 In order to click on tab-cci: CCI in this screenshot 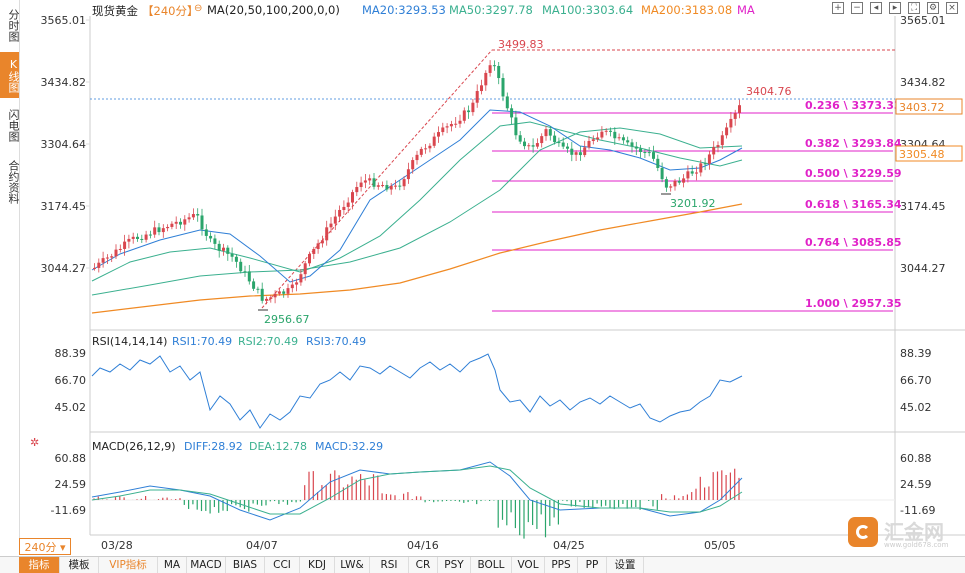, I will do `click(282, 565)`.